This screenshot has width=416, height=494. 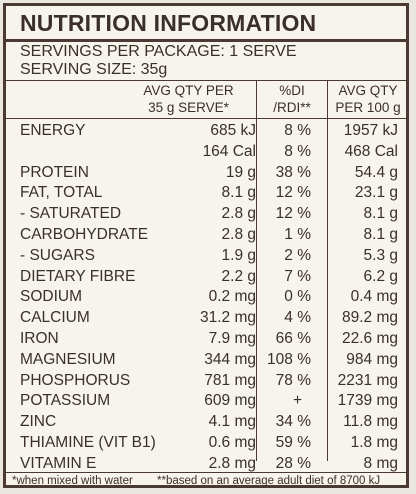 What do you see at coordinates (238, 276) in the screenshot?
I see `qty-per-serve: 2.2 g` at bounding box center [238, 276].